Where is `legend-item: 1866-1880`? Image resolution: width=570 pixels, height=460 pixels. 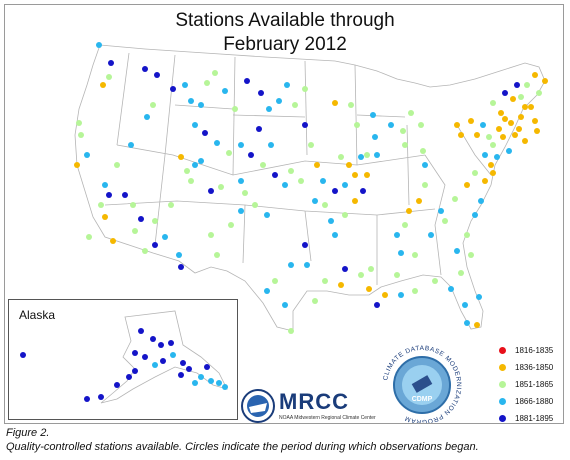
legend-item: 1866-1880 is located at coordinates (531, 401).